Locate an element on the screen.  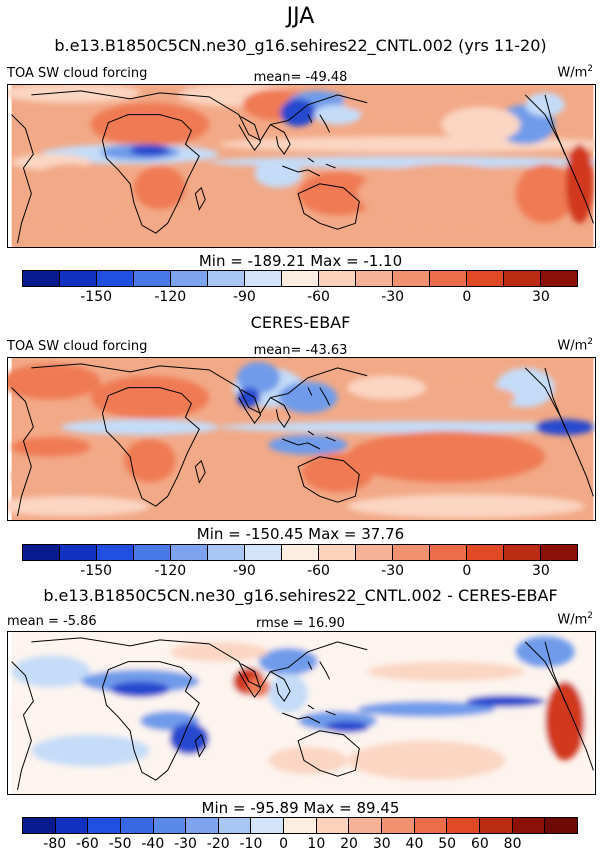
colorbar-tick-label: 0 is located at coordinates (467, 297).